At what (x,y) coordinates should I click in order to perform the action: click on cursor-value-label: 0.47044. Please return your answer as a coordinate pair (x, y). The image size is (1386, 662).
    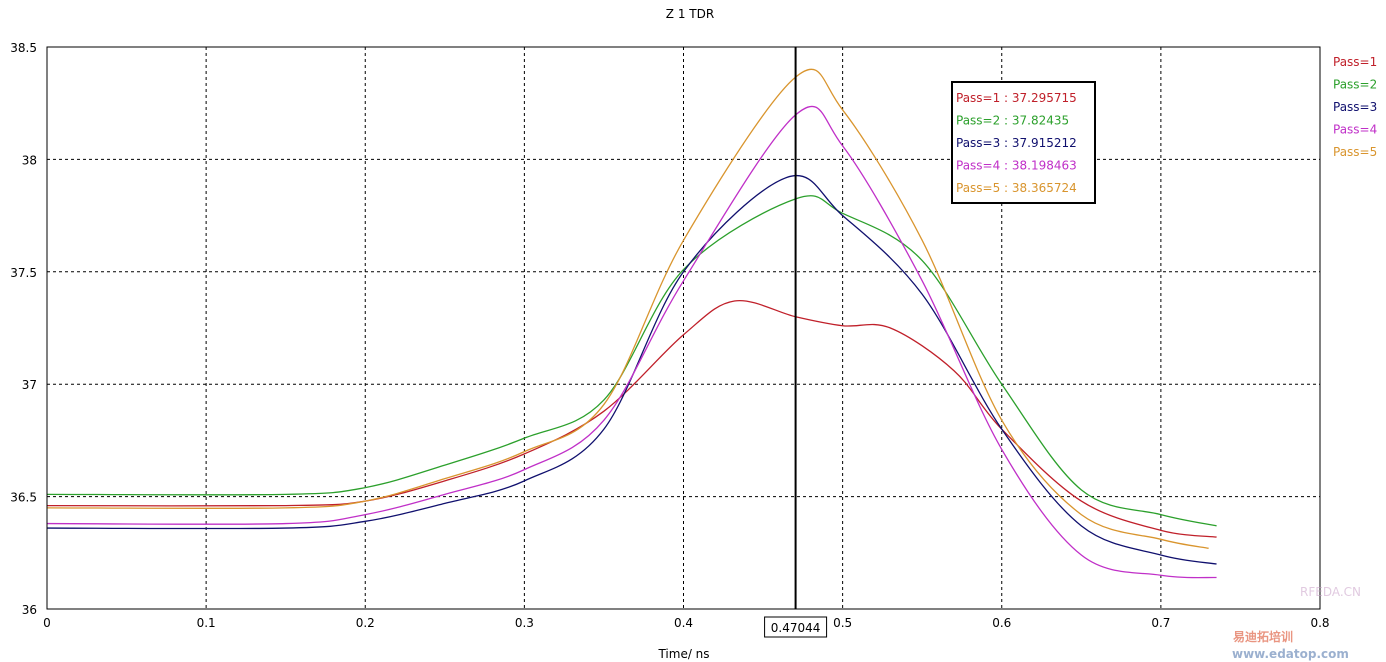
    Looking at the image, I should click on (796, 628).